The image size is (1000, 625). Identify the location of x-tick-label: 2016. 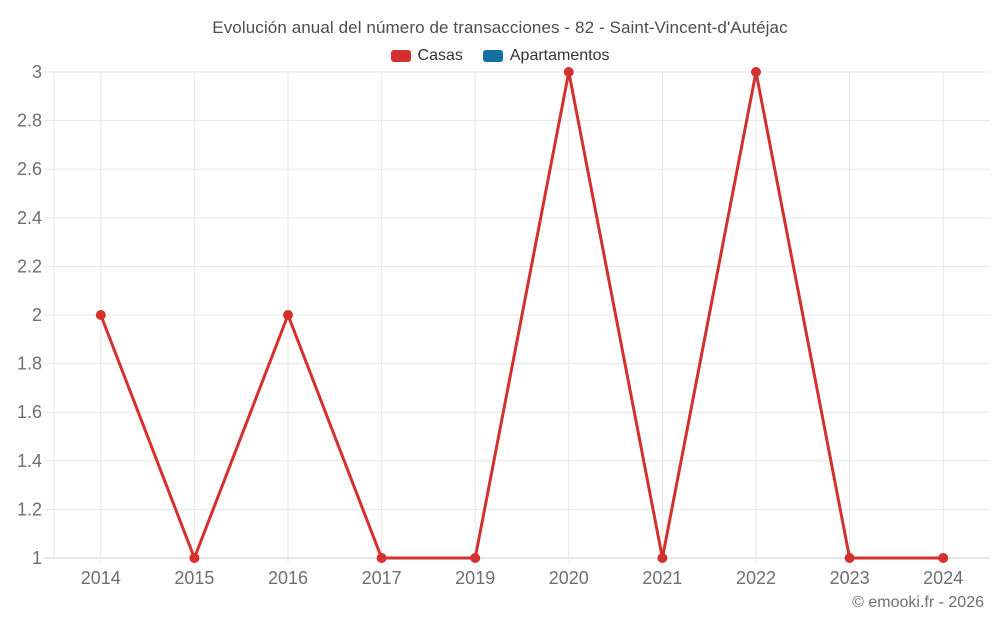
(288, 578).